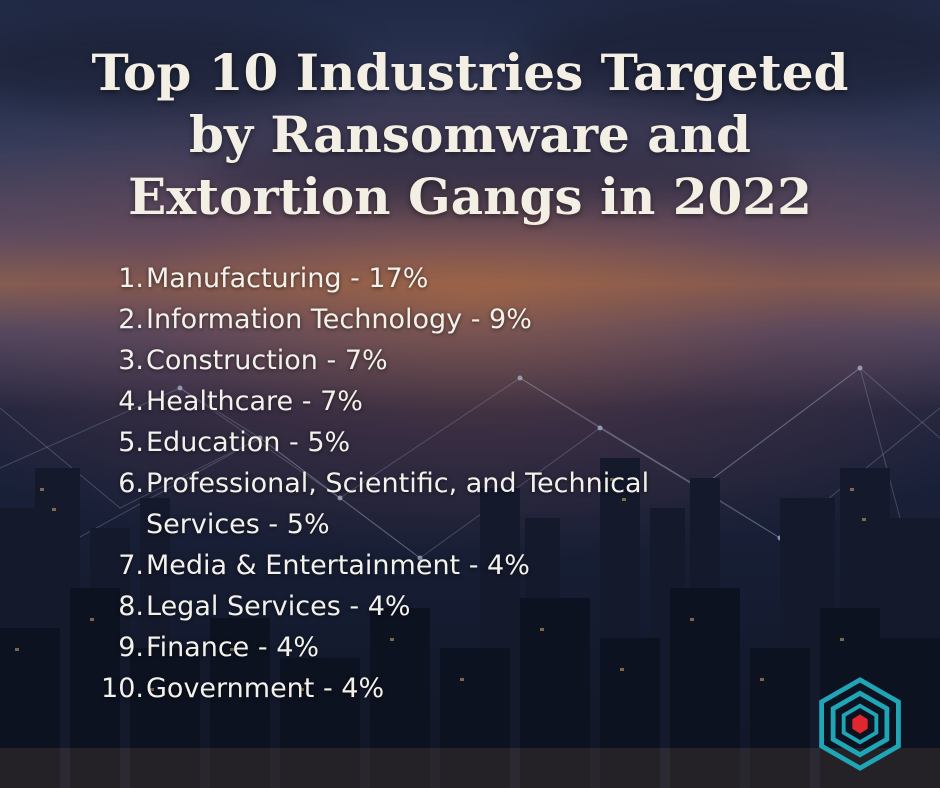 The image size is (940, 788). I want to click on item-number: 4., so click(131, 401).